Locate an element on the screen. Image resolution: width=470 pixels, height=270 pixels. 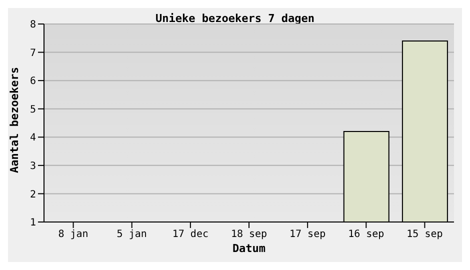
x-tick-label: 18 sep is located at coordinates (249, 234).